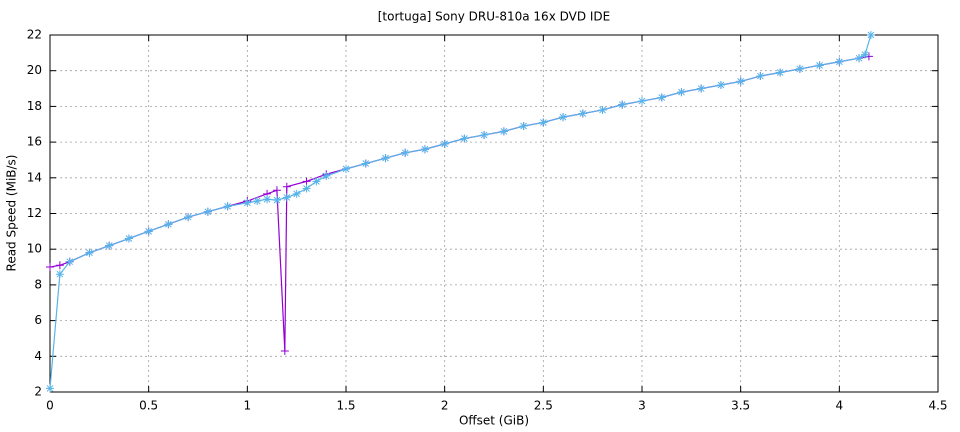 Image resolution: width=960 pixels, height=432 pixels. What do you see at coordinates (494, 421) in the screenshot?
I see `x-axis-label: Offset (GiB)` at bounding box center [494, 421].